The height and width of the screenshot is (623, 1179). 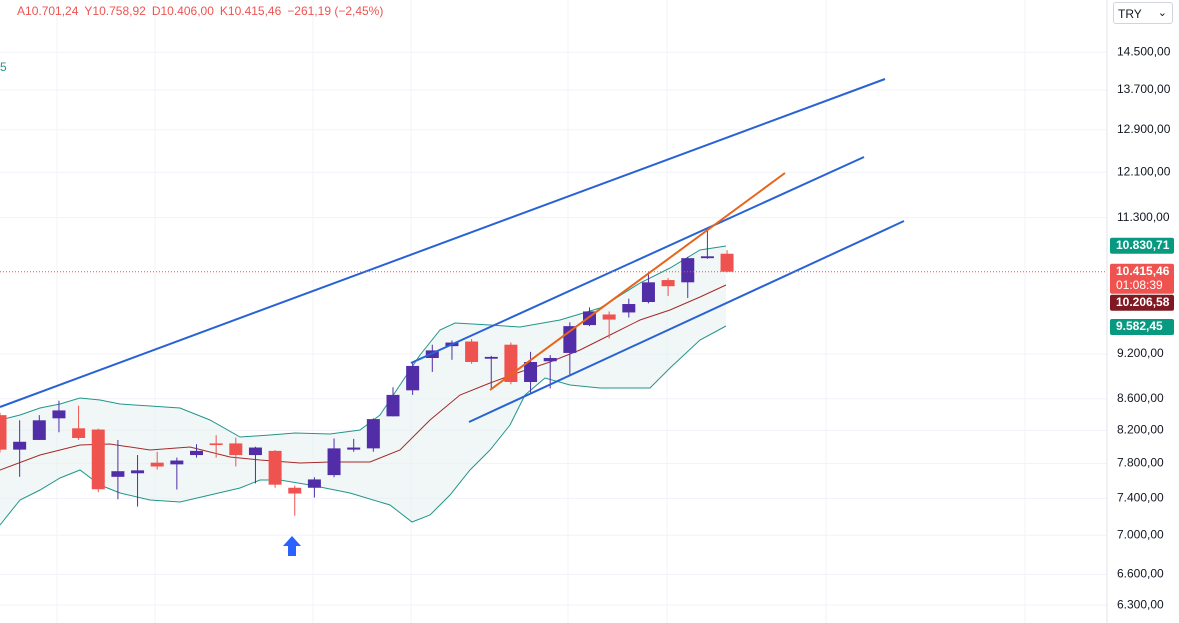 I want to click on y-tick-label: 7.400,00, so click(x=1140, y=498).